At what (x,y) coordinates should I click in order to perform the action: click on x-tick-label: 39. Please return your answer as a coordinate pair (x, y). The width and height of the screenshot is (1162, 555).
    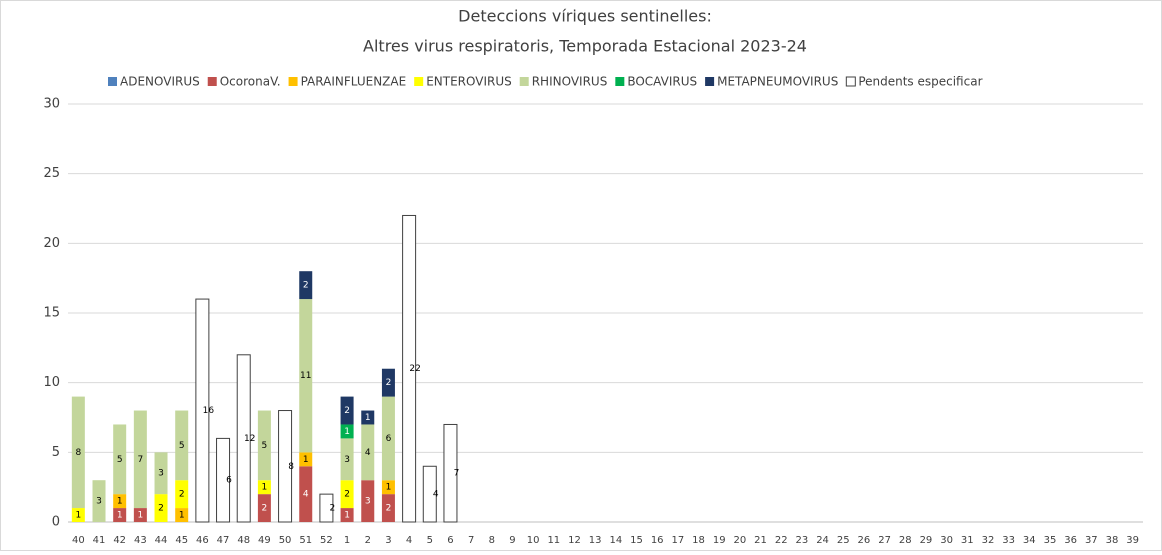
    Looking at the image, I should click on (1132, 540).